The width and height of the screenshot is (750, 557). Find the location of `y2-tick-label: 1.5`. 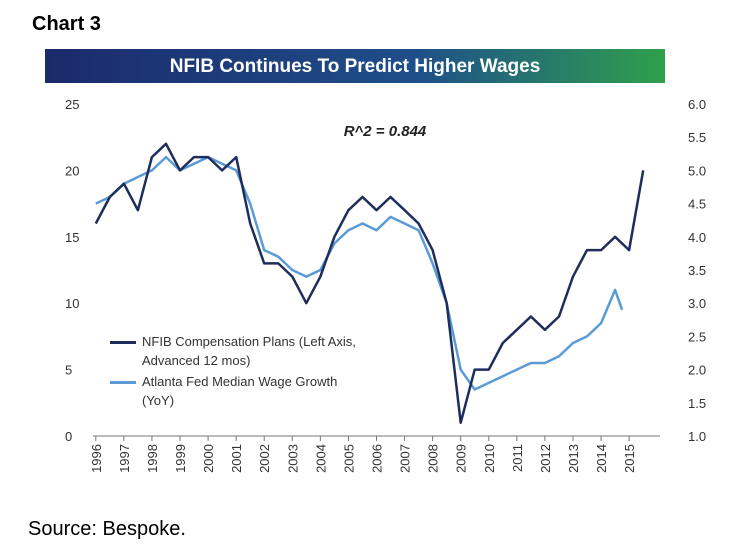

y2-tick-label: 1.5 is located at coordinates (697, 403).